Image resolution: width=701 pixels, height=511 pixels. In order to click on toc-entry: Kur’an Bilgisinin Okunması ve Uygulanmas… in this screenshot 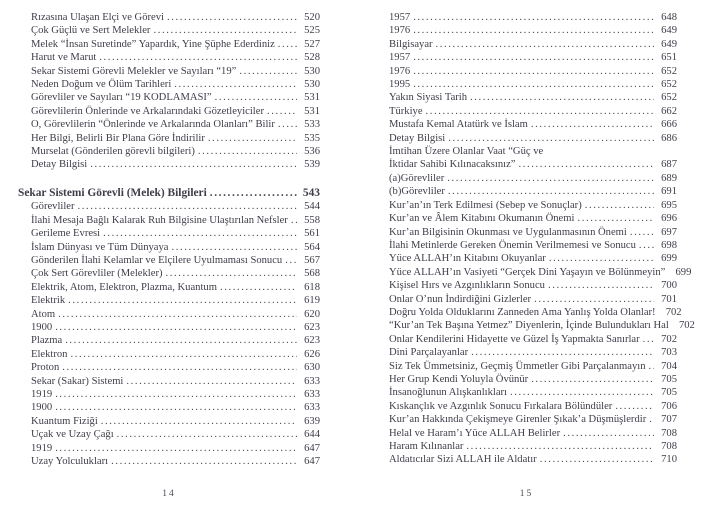, I will do `click(526, 232)`.